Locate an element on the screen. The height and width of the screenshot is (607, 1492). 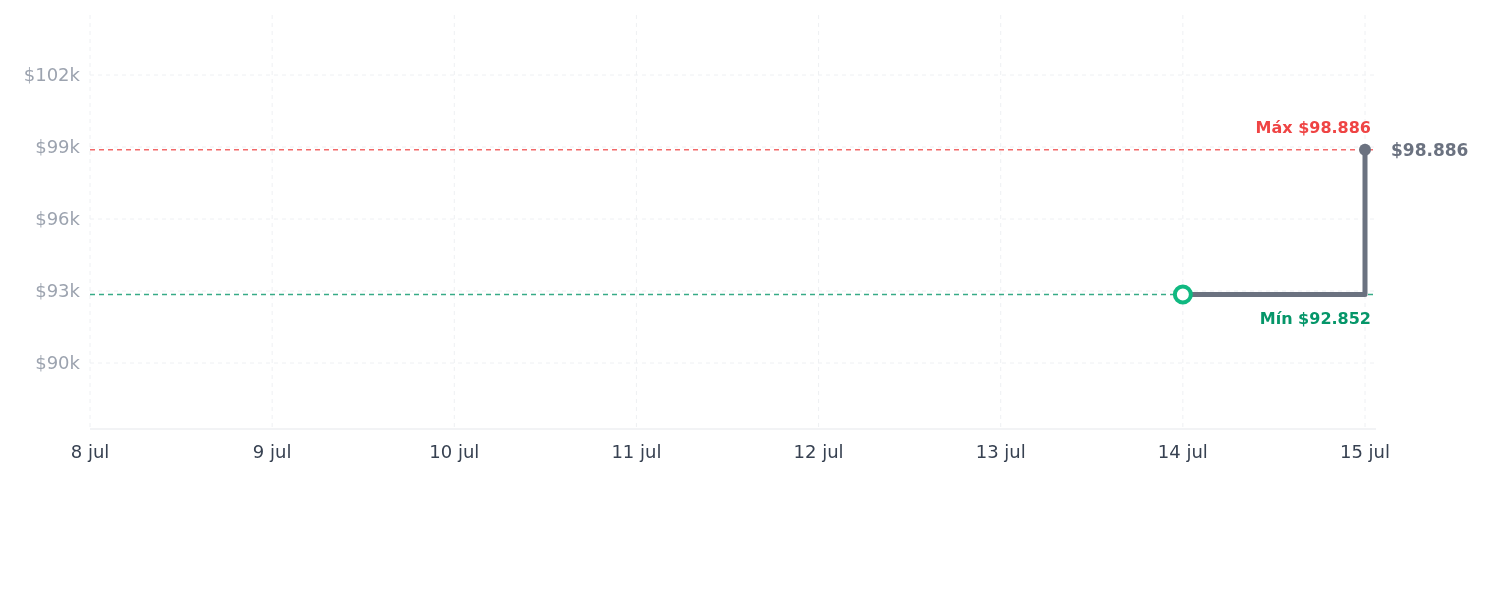
data-label: $98.886 is located at coordinates (1430, 149).